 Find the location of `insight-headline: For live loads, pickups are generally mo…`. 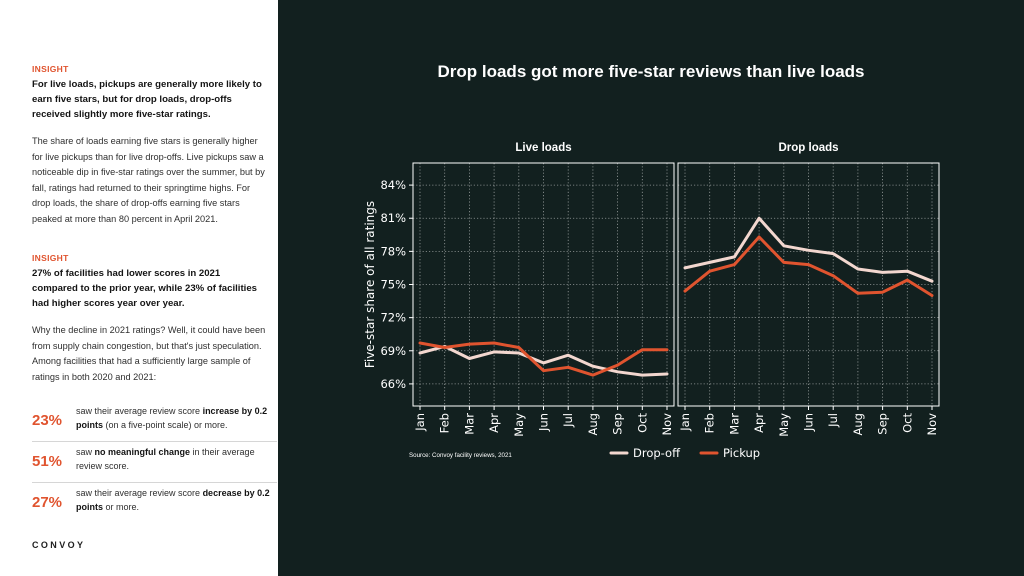

insight-headline: For live loads, pickups are generally mo… is located at coordinates (147, 99).